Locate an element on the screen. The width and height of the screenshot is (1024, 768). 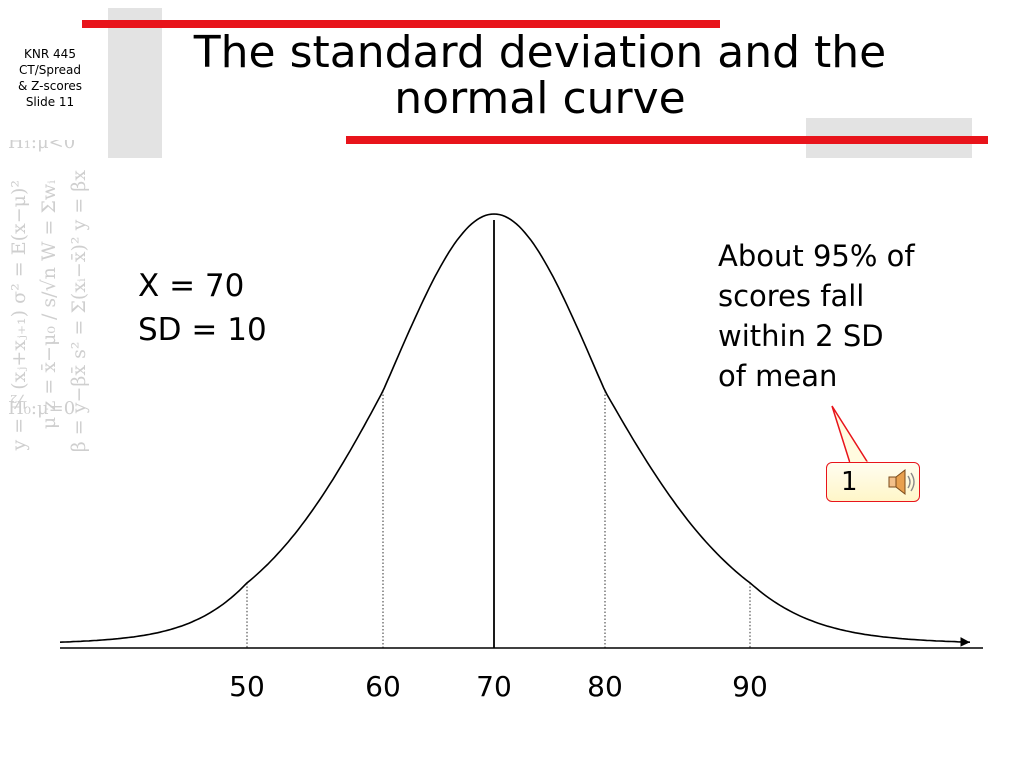
slide-label-line: & Z-scores is located at coordinates (49, 86).